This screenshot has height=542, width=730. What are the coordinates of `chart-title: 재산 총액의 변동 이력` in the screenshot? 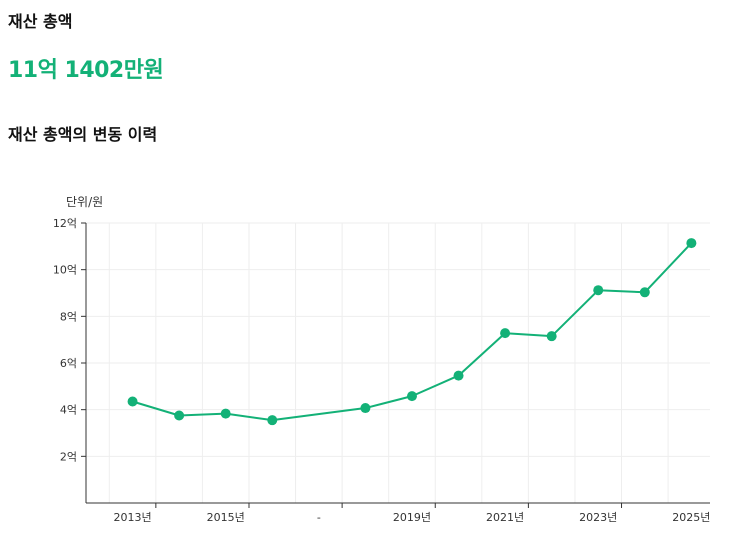 It's located at (83, 134).